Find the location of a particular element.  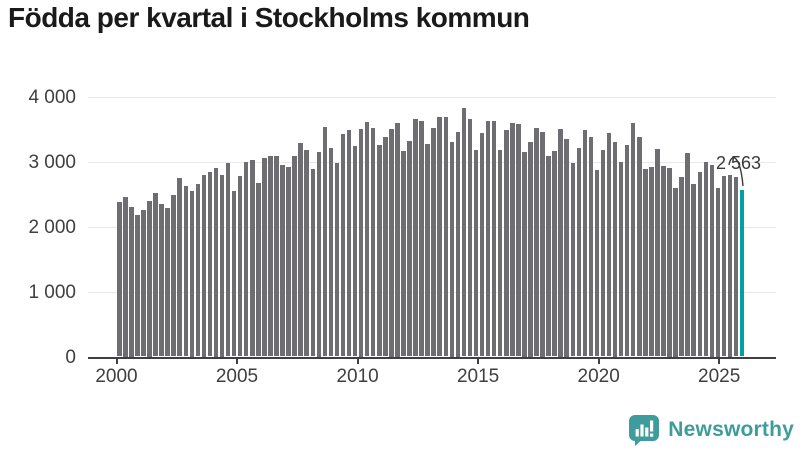

y-axis-label: 4 000 is located at coordinates (52, 97).